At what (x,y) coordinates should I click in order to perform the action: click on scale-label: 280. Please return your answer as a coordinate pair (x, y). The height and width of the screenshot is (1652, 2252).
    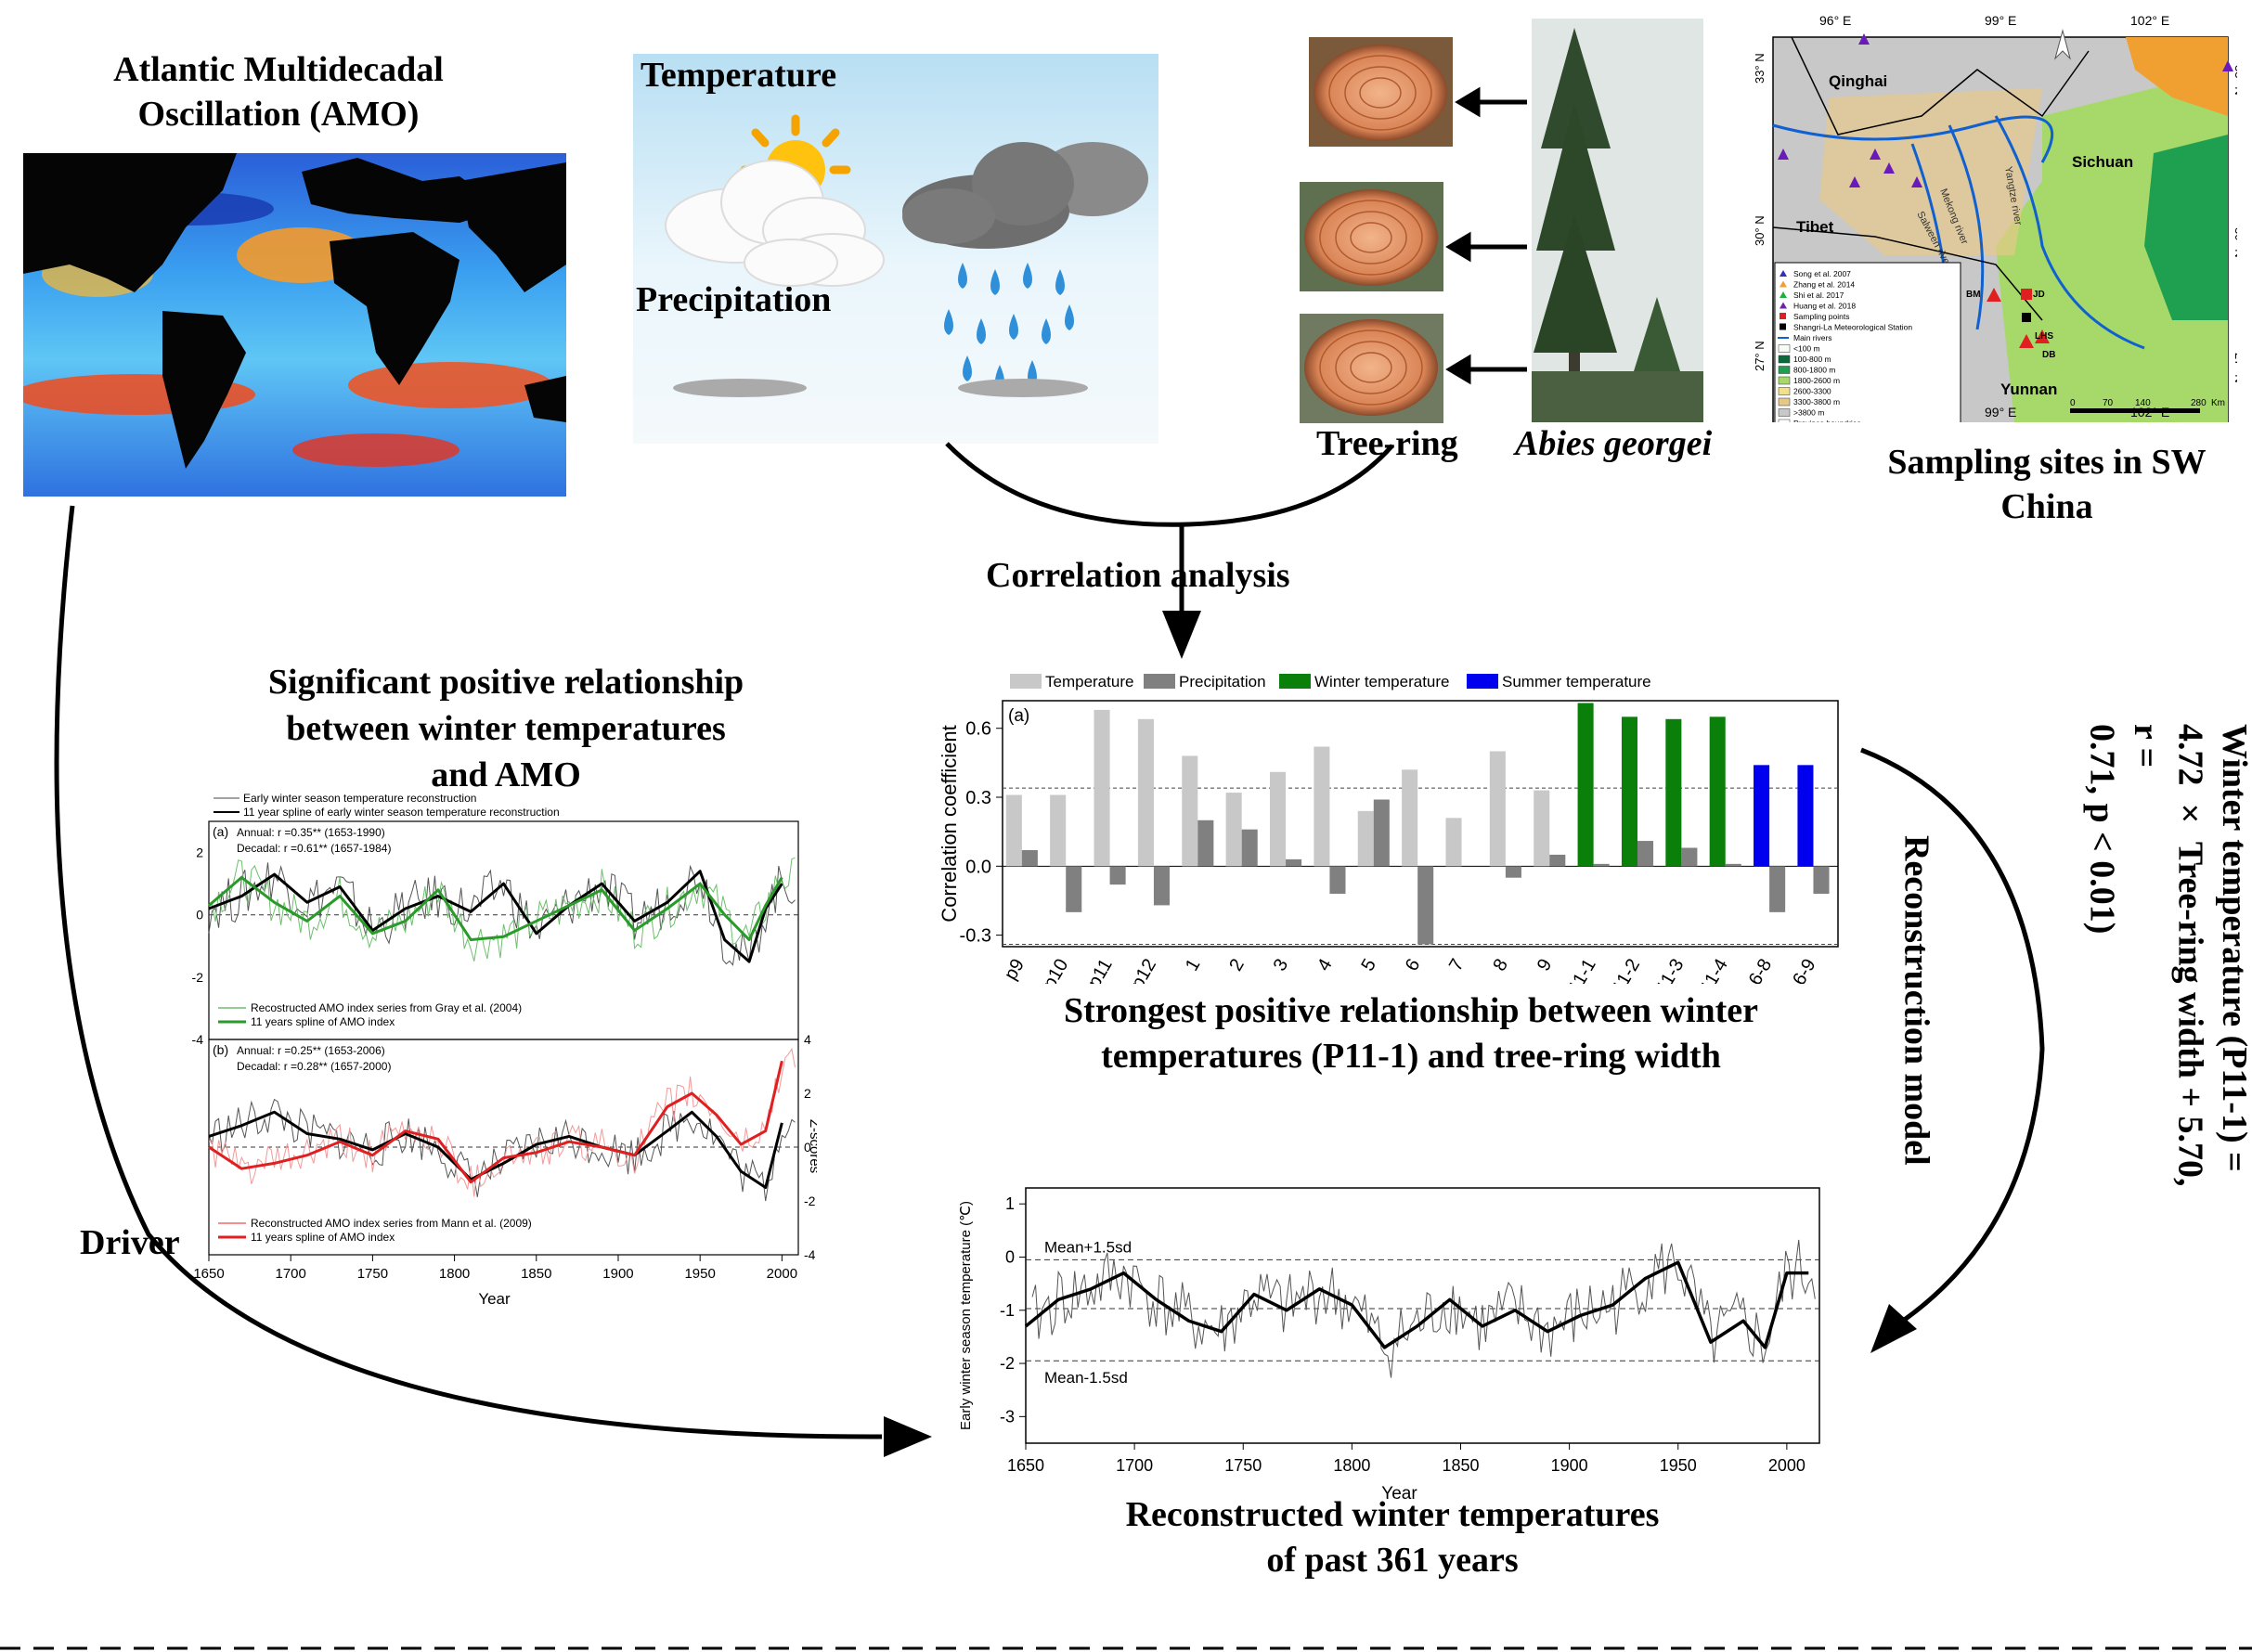
    Looking at the image, I should click on (2199, 403).